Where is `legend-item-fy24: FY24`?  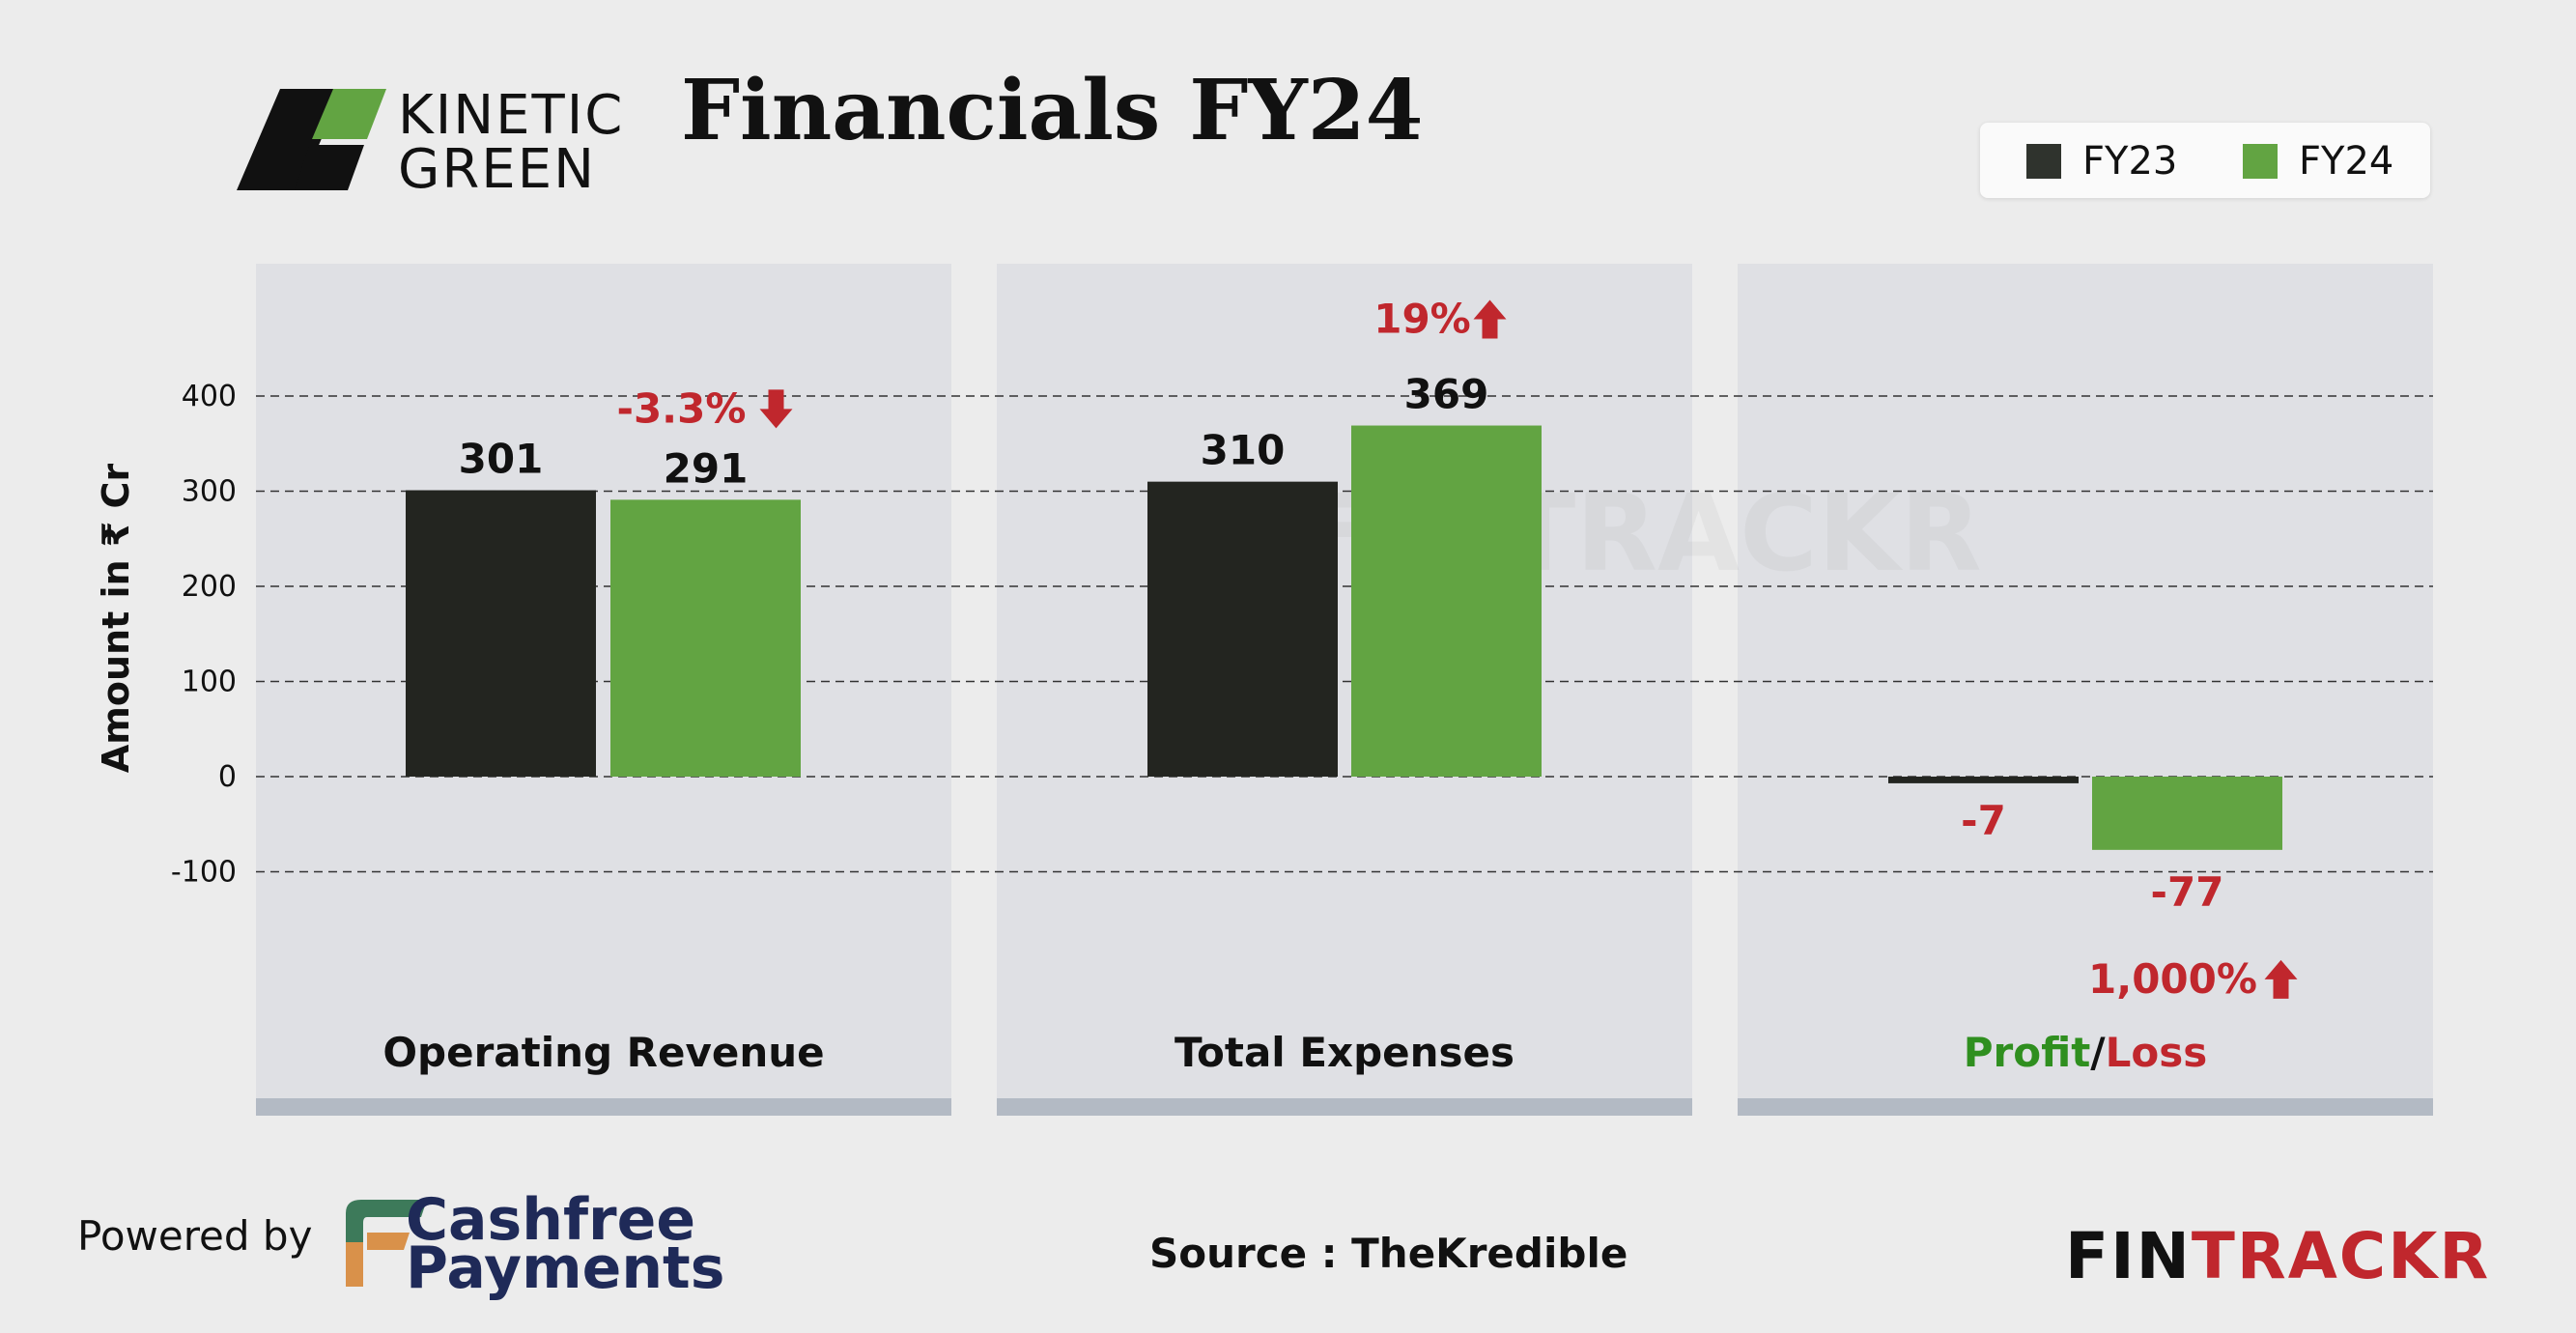 legend-item-fy24: FY24 is located at coordinates (2318, 161).